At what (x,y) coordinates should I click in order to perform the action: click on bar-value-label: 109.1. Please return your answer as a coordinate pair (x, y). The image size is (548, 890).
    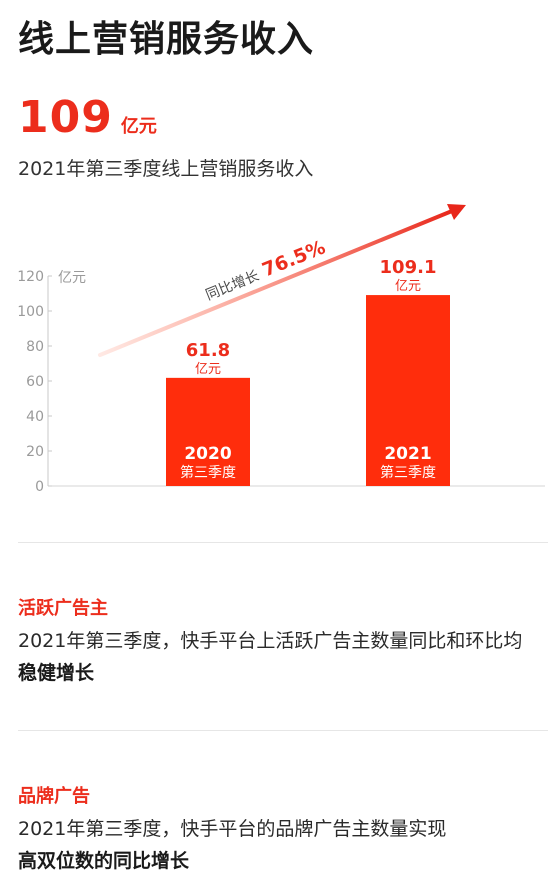
    Looking at the image, I should click on (408, 267).